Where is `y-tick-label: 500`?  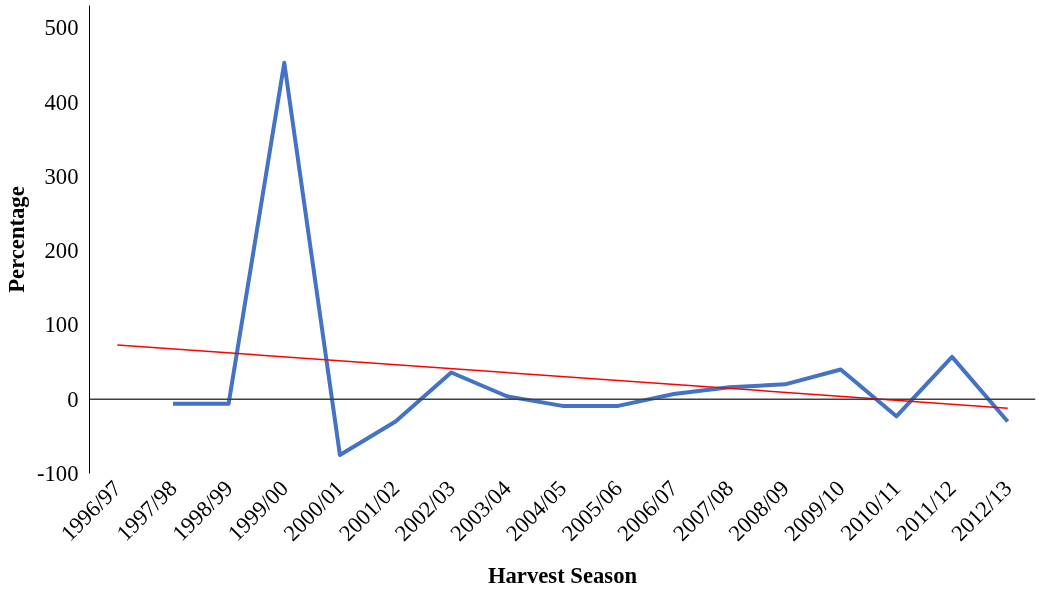 y-tick-label: 500 is located at coordinates (61, 28).